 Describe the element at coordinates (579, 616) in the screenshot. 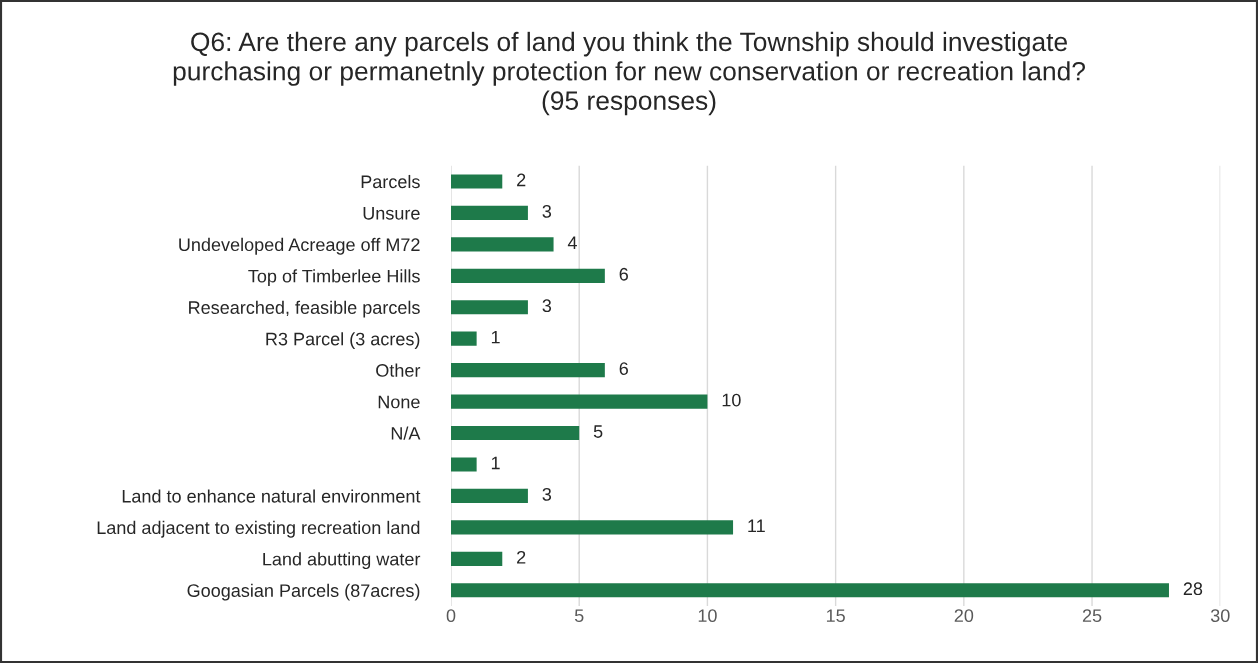

I see `x-tick-label: 5` at that location.